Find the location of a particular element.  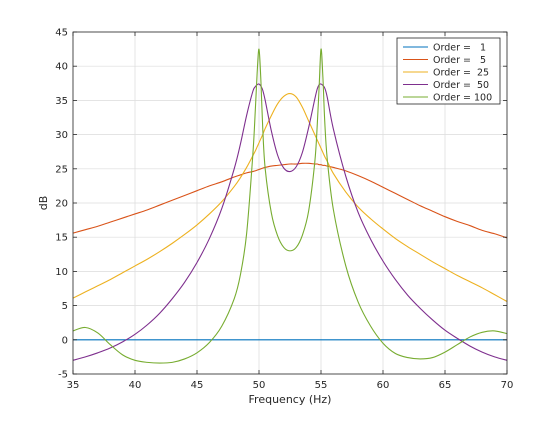

legend-label: Order = 1 is located at coordinates (459, 47).